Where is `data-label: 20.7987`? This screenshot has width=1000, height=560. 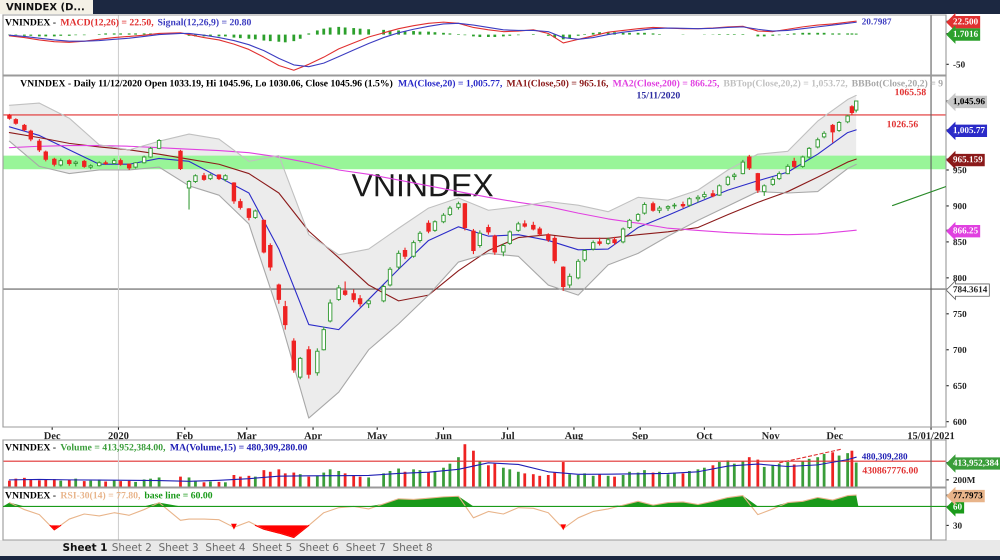 data-label: 20.7987 is located at coordinates (877, 21).